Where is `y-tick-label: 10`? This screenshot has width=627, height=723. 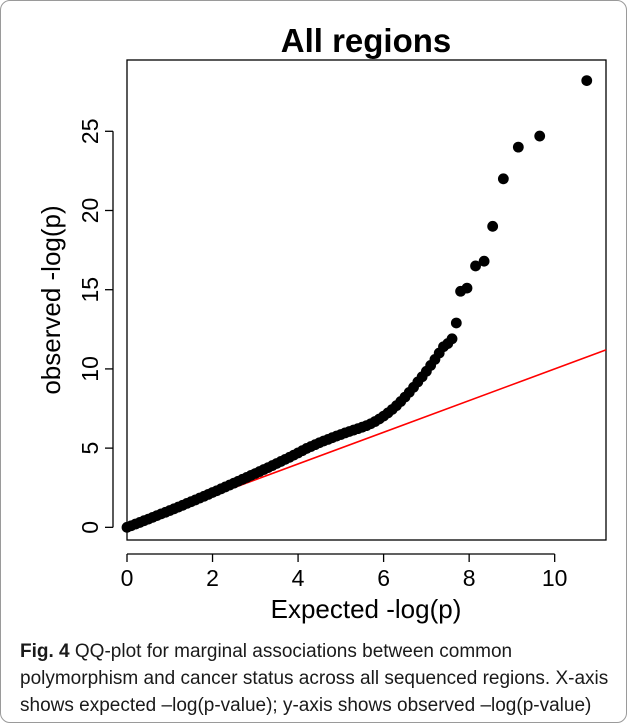
y-tick-label: 10 is located at coordinates (90, 369).